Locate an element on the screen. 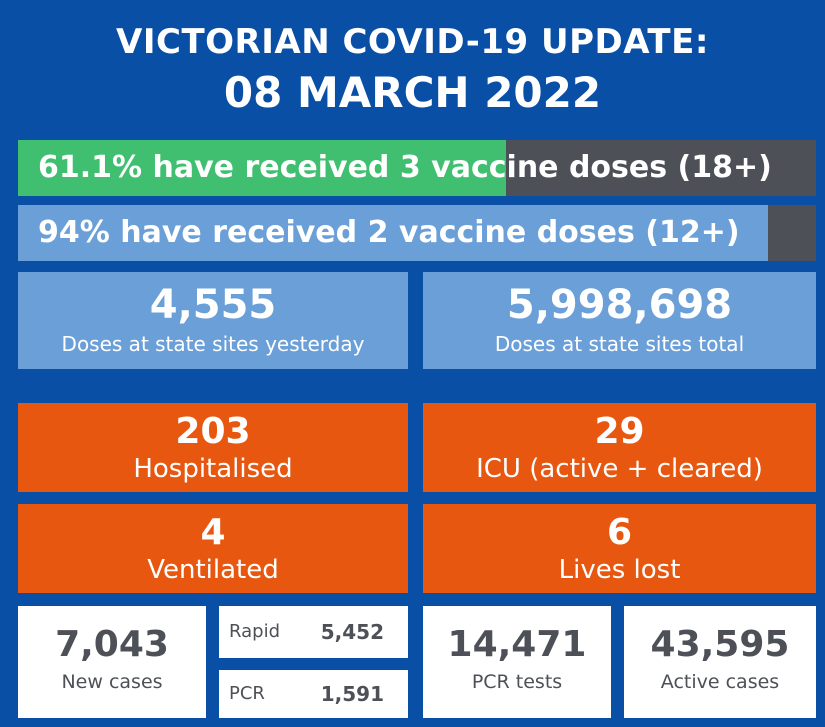  rapid-value: 5,452 is located at coordinates (352, 632).